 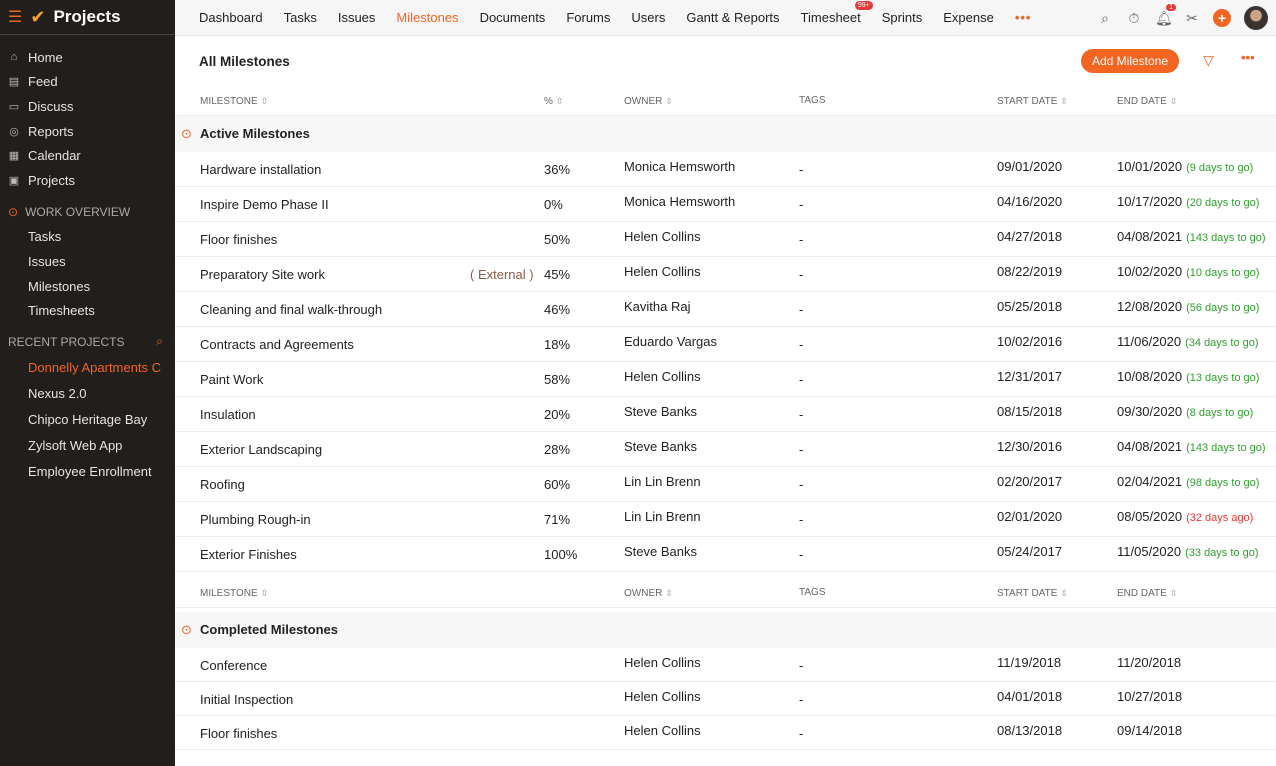 I want to click on more-options-button: •••, so click(x=1248, y=57).